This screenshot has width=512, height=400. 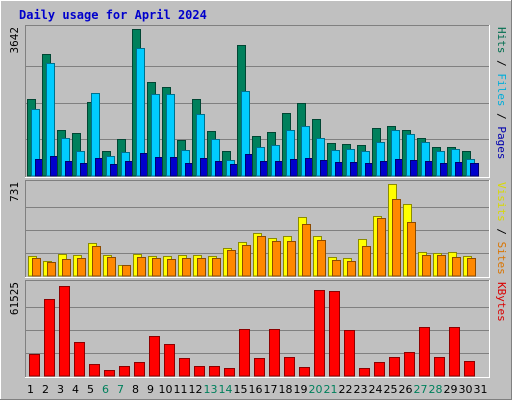 I want to click on day-label-29: 29, so click(x=451, y=389).